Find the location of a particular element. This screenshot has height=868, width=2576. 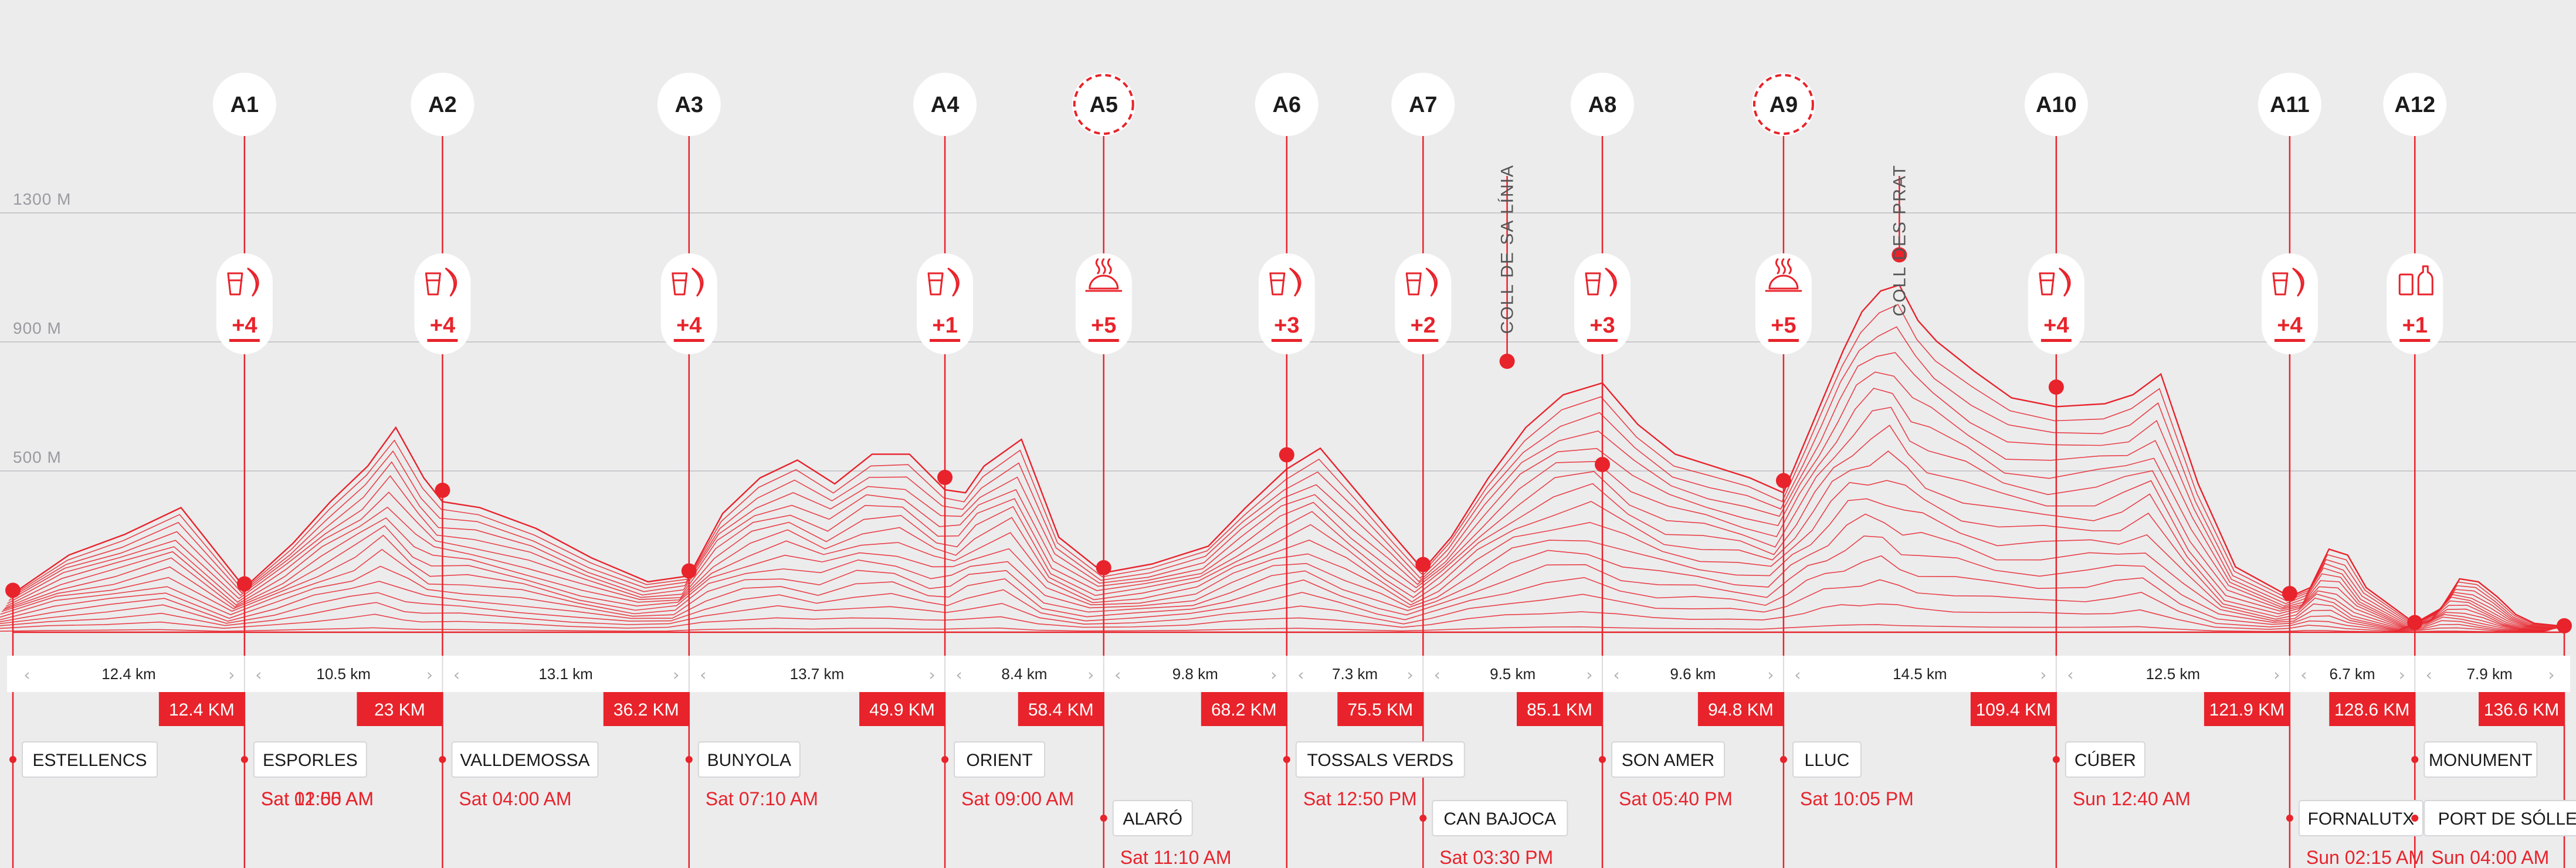

station-badge-a8: A8 is located at coordinates (1602, 104).